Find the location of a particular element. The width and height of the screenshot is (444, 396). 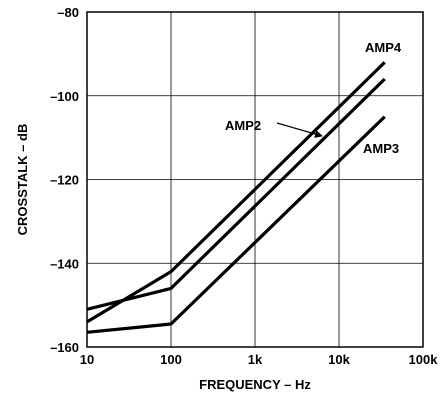

x-tick-label: 100 is located at coordinates (171, 359).